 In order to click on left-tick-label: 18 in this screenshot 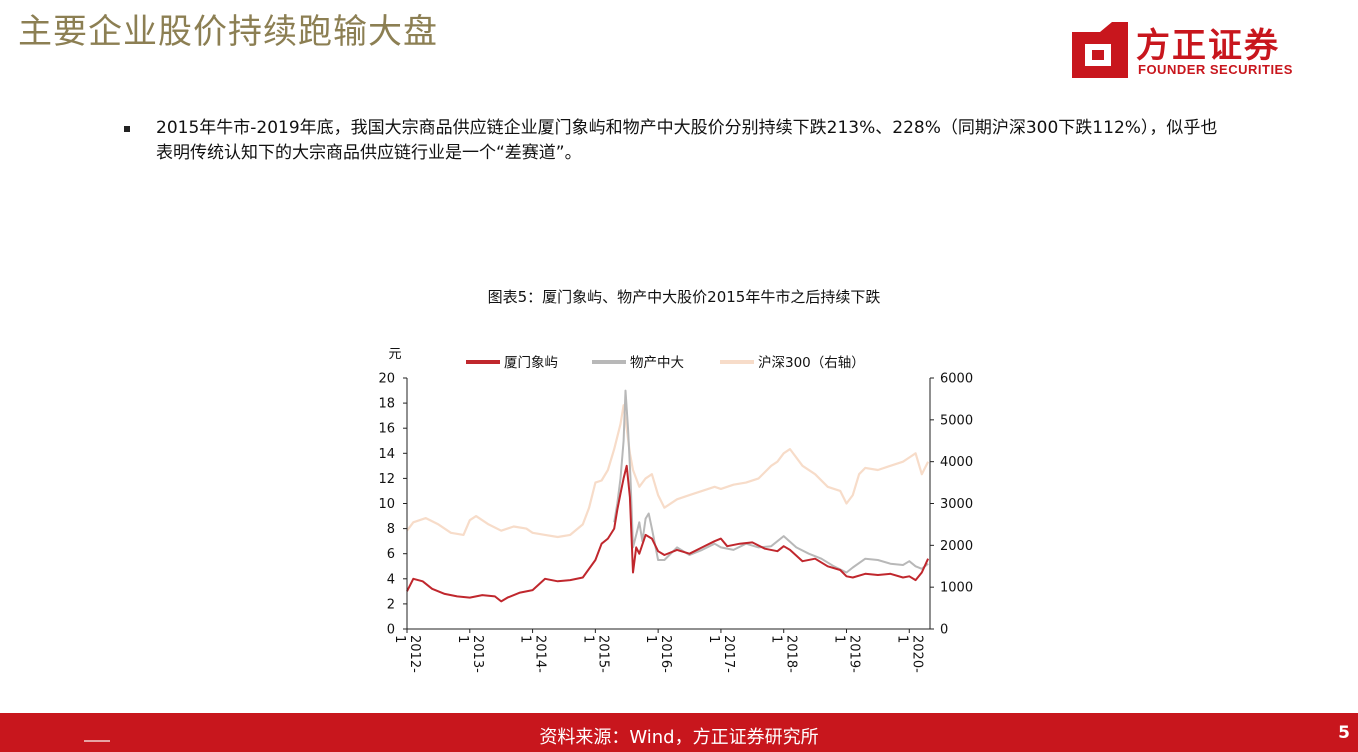, I will do `click(386, 404)`.